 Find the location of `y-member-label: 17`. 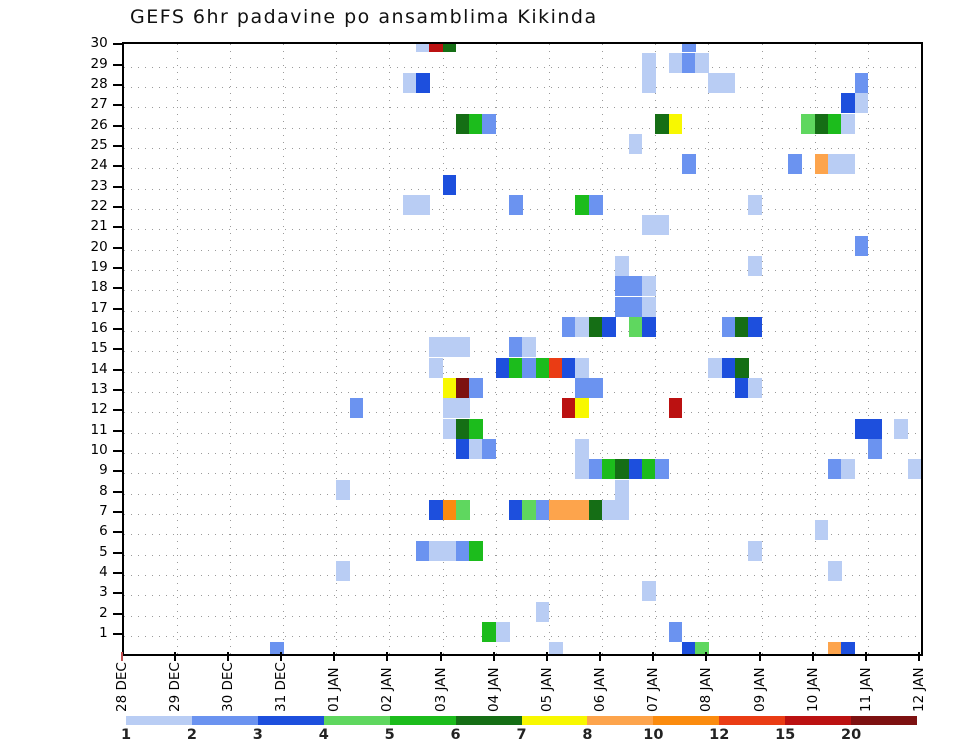

y-member-label: 17 is located at coordinates (99, 307).